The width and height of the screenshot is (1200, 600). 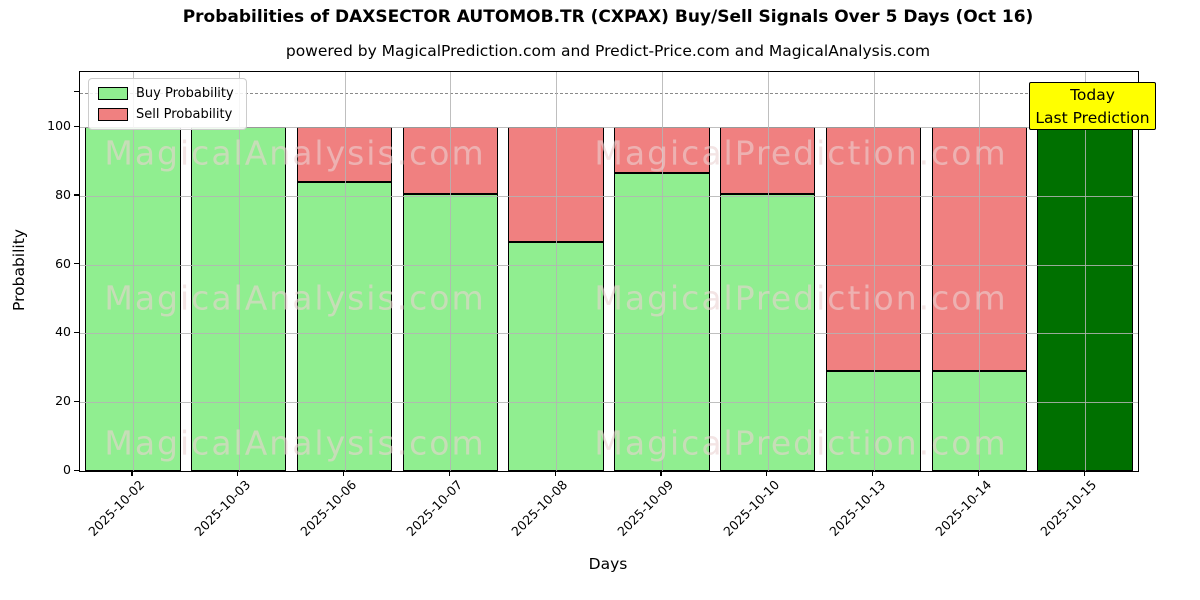 What do you see at coordinates (59, 126) in the screenshot?
I see `y-tick-label: 100` at bounding box center [59, 126].